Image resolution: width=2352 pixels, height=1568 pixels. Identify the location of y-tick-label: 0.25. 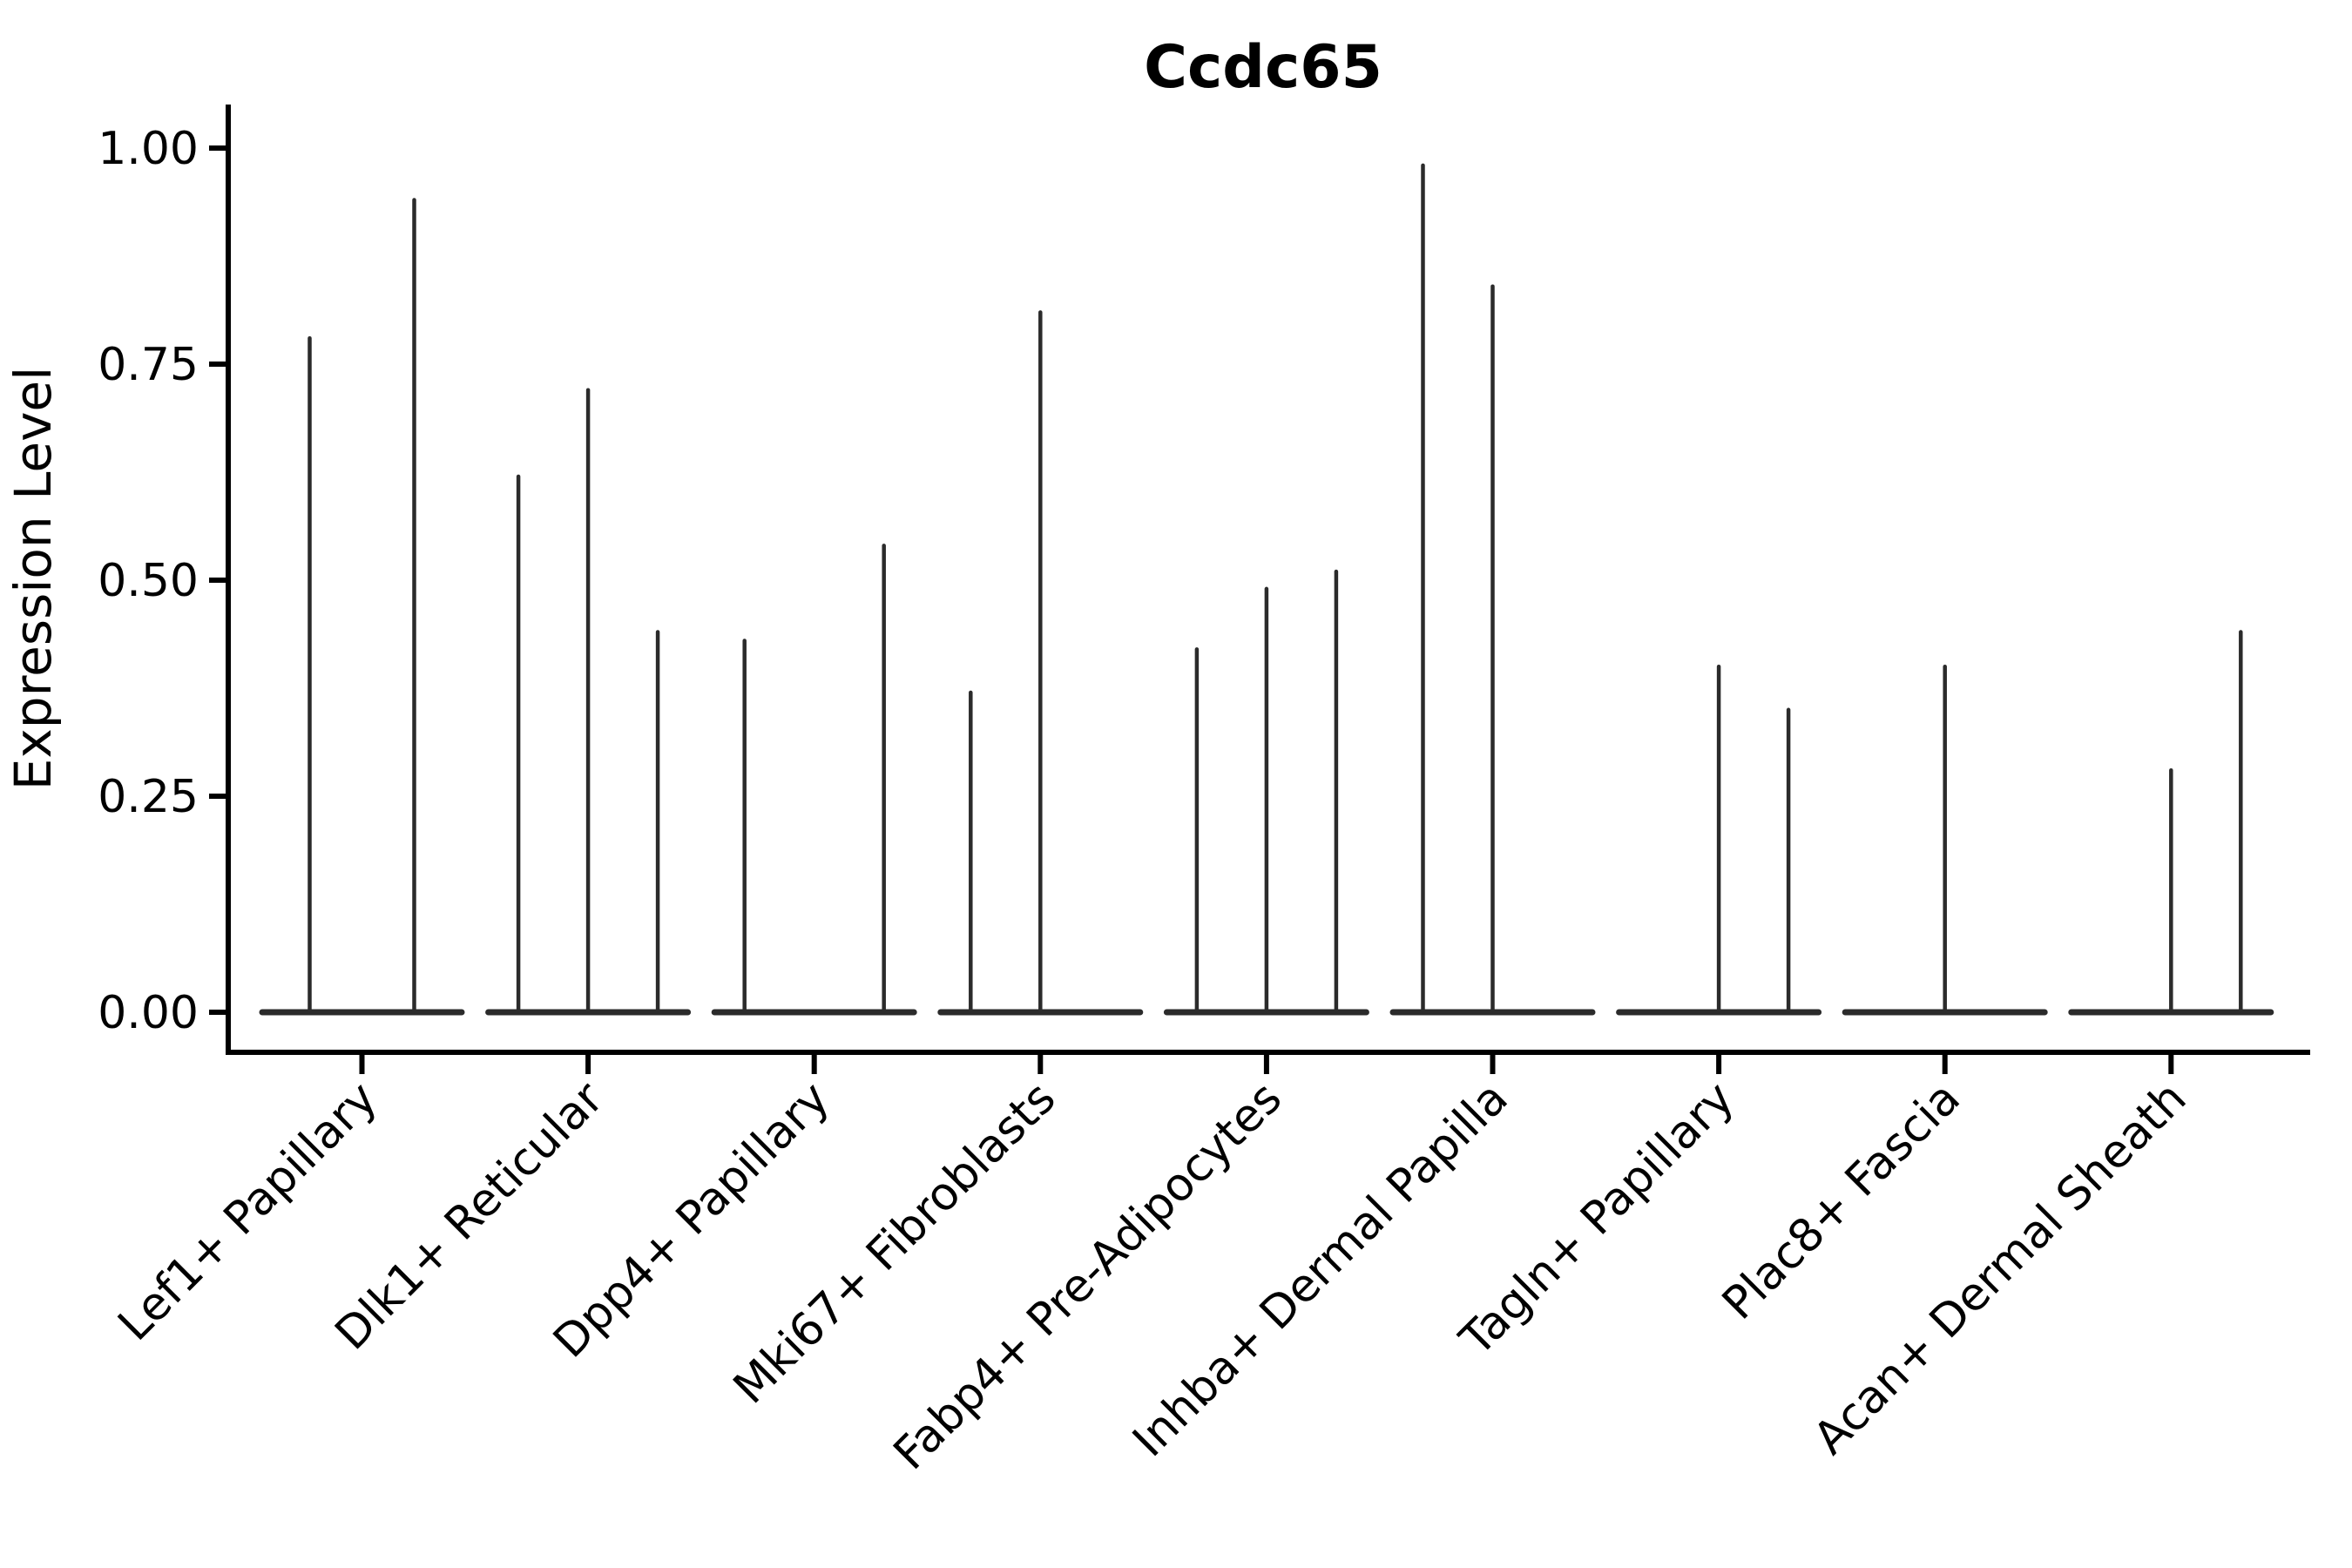
(148, 797).